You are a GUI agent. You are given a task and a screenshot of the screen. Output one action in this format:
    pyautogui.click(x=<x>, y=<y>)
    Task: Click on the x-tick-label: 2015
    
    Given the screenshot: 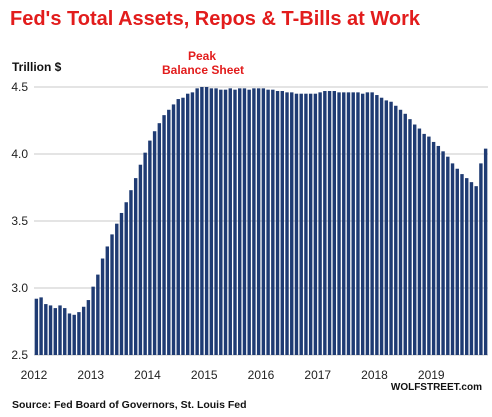 What is the action you would take?
    pyautogui.click(x=204, y=375)
    